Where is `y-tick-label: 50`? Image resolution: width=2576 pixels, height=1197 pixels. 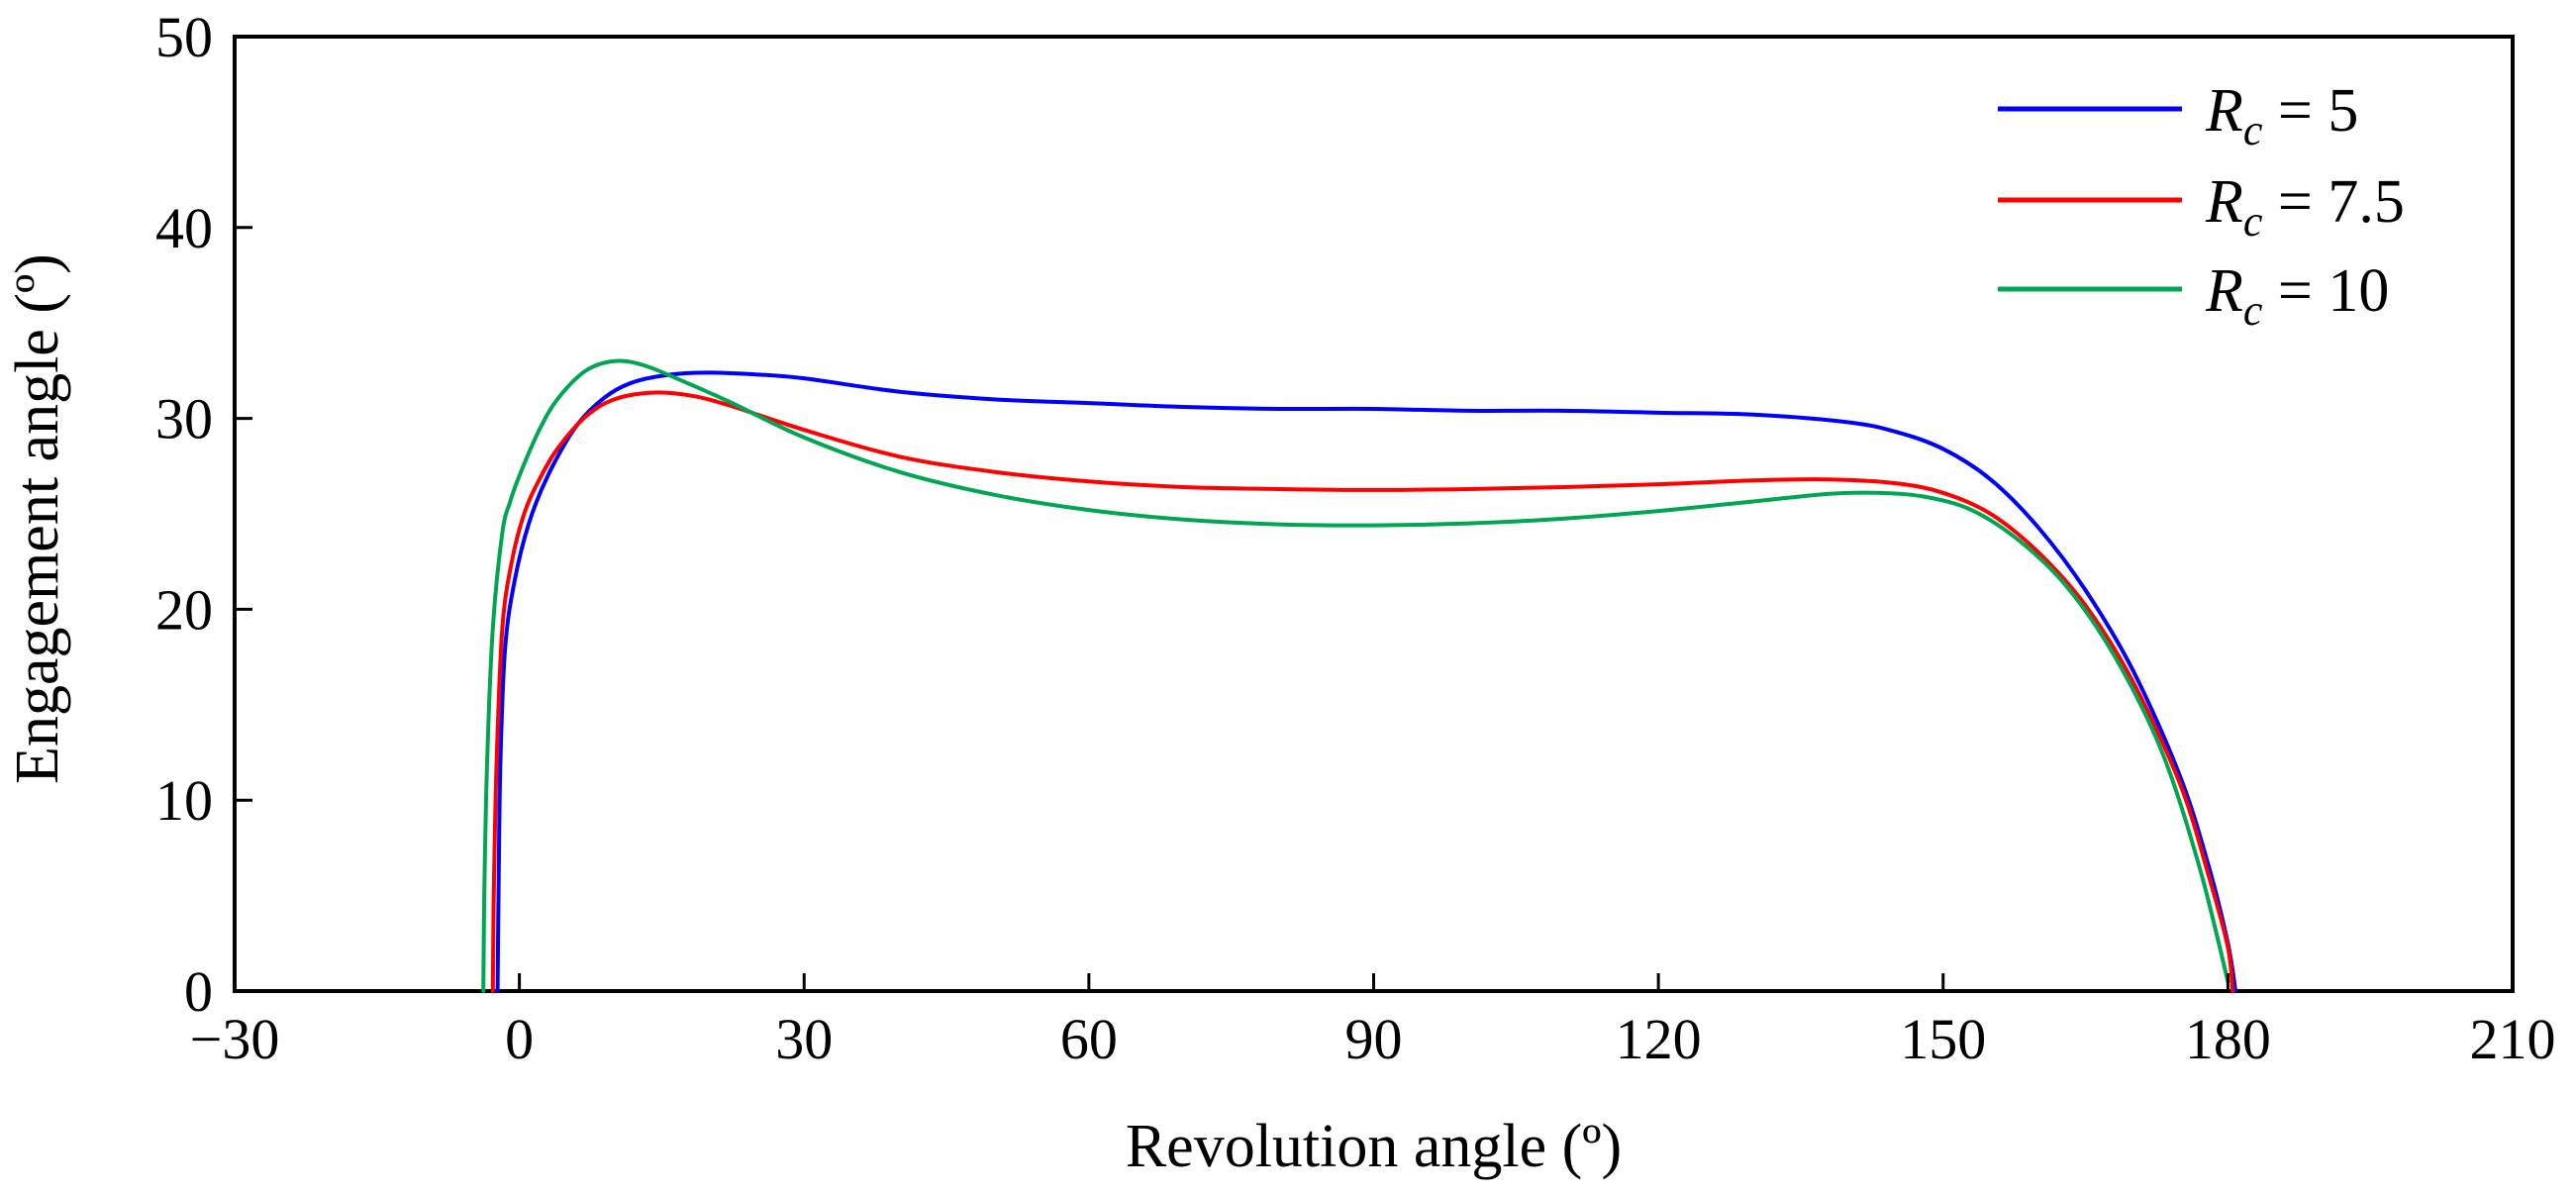 y-tick-label: 50 is located at coordinates (184, 37).